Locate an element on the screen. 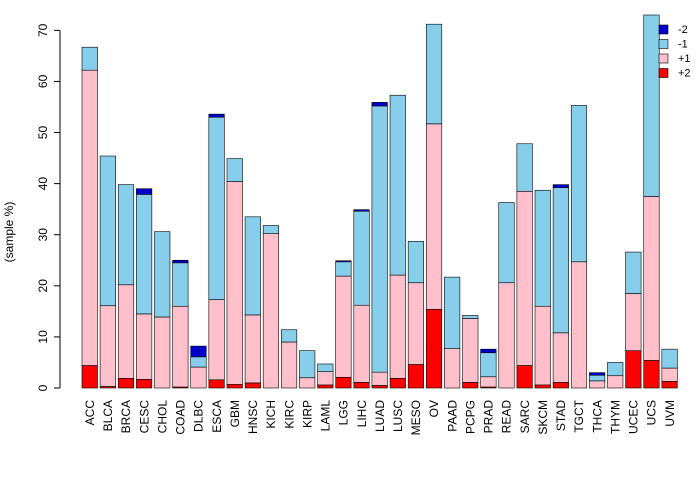  x-tick-label: KIRC is located at coordinates (289, 414).